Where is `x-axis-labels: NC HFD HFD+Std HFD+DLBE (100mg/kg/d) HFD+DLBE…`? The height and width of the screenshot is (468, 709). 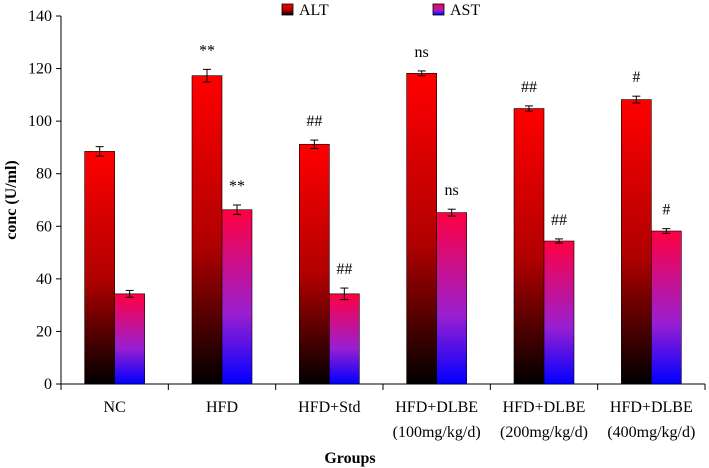 x-axis-labels: NC HFD HFD+Std HFD+DLBE (100mg/kg/d) HFD+DLBE… is located at coordinates (383, 412).